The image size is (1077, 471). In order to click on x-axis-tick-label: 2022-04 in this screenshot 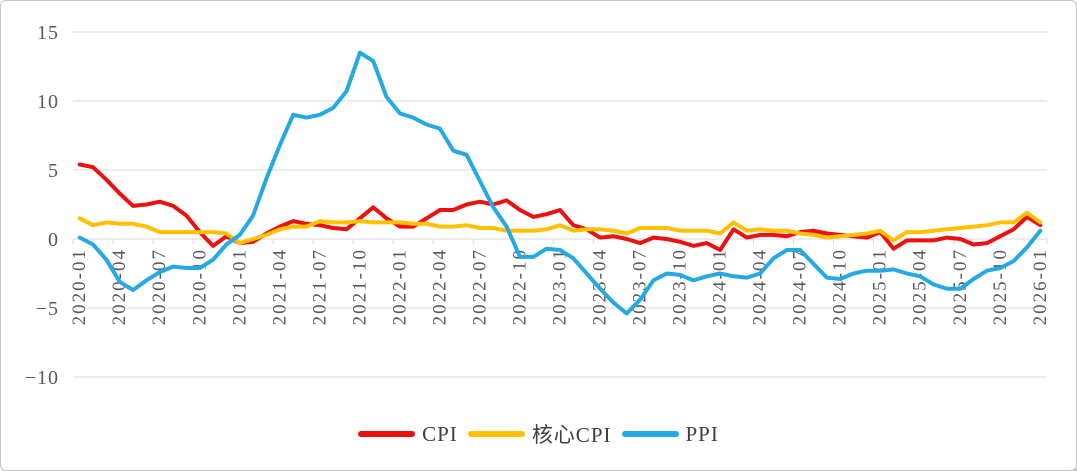, I will do `click(439, 286)`.